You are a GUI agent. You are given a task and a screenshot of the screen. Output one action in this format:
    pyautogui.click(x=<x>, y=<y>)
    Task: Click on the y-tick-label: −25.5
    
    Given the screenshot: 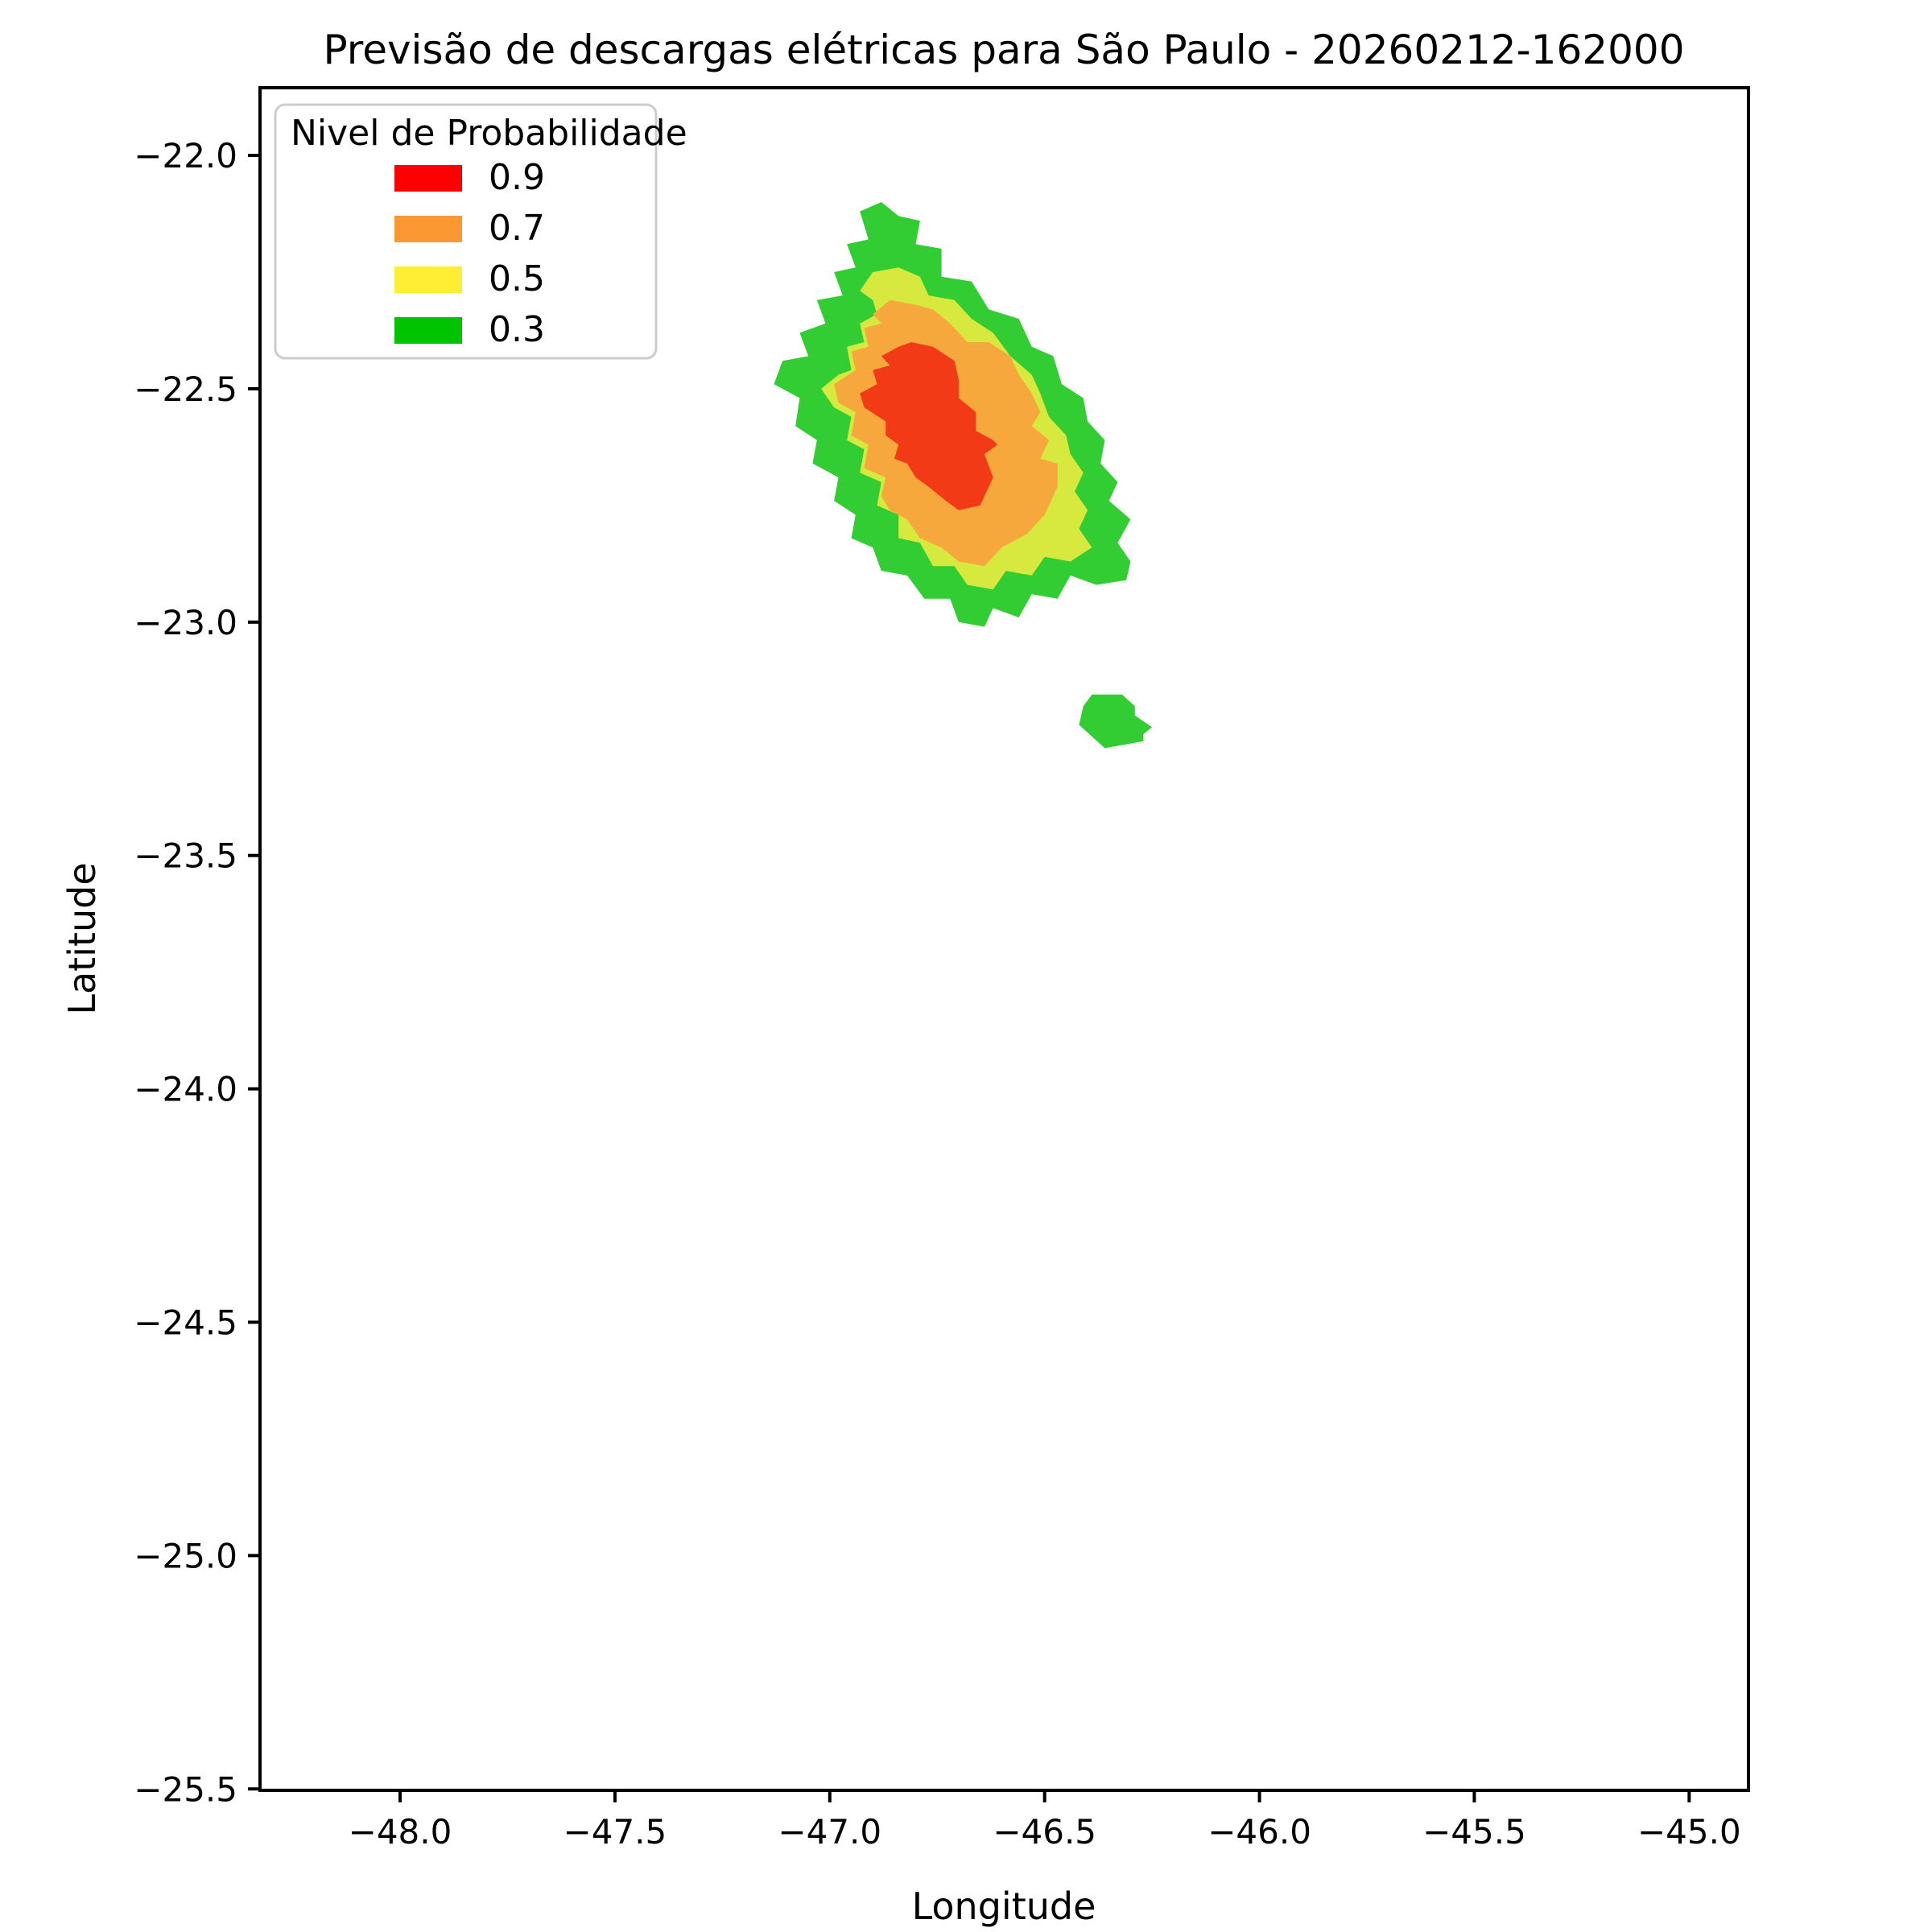 What is the action you would take?
    pyautogui.click(x=185, y=1789)
    